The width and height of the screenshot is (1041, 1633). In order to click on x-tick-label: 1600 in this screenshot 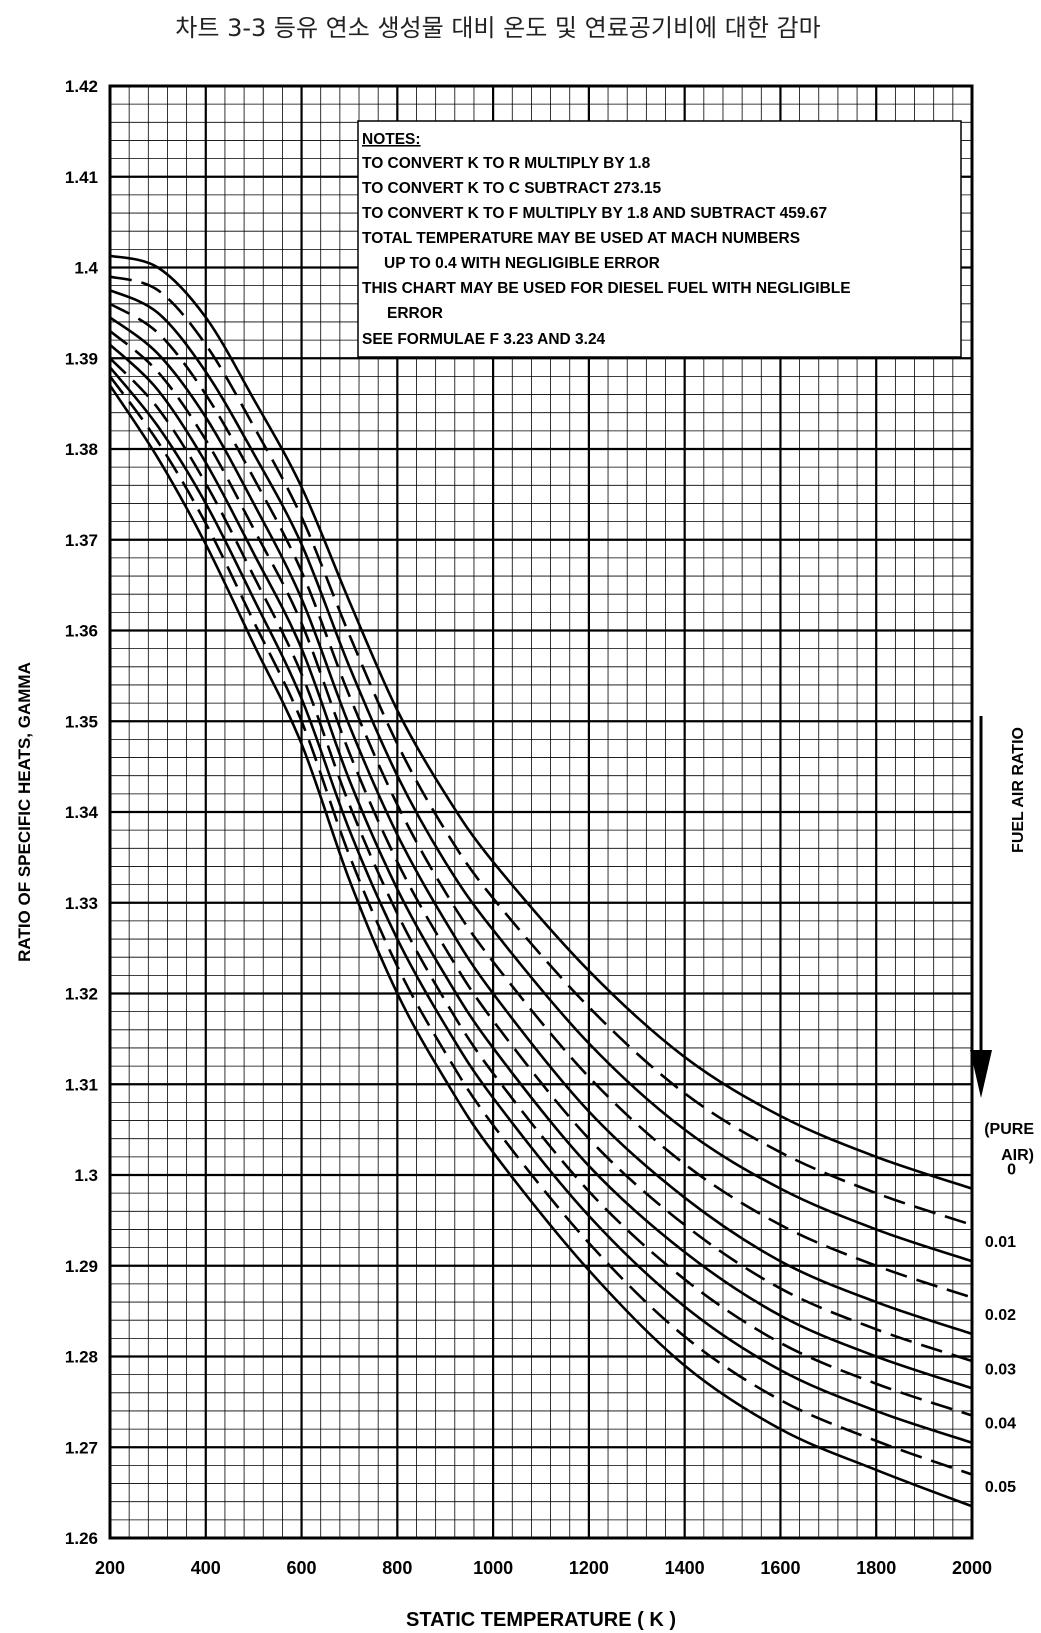, I will do `click(780, 1568)`.